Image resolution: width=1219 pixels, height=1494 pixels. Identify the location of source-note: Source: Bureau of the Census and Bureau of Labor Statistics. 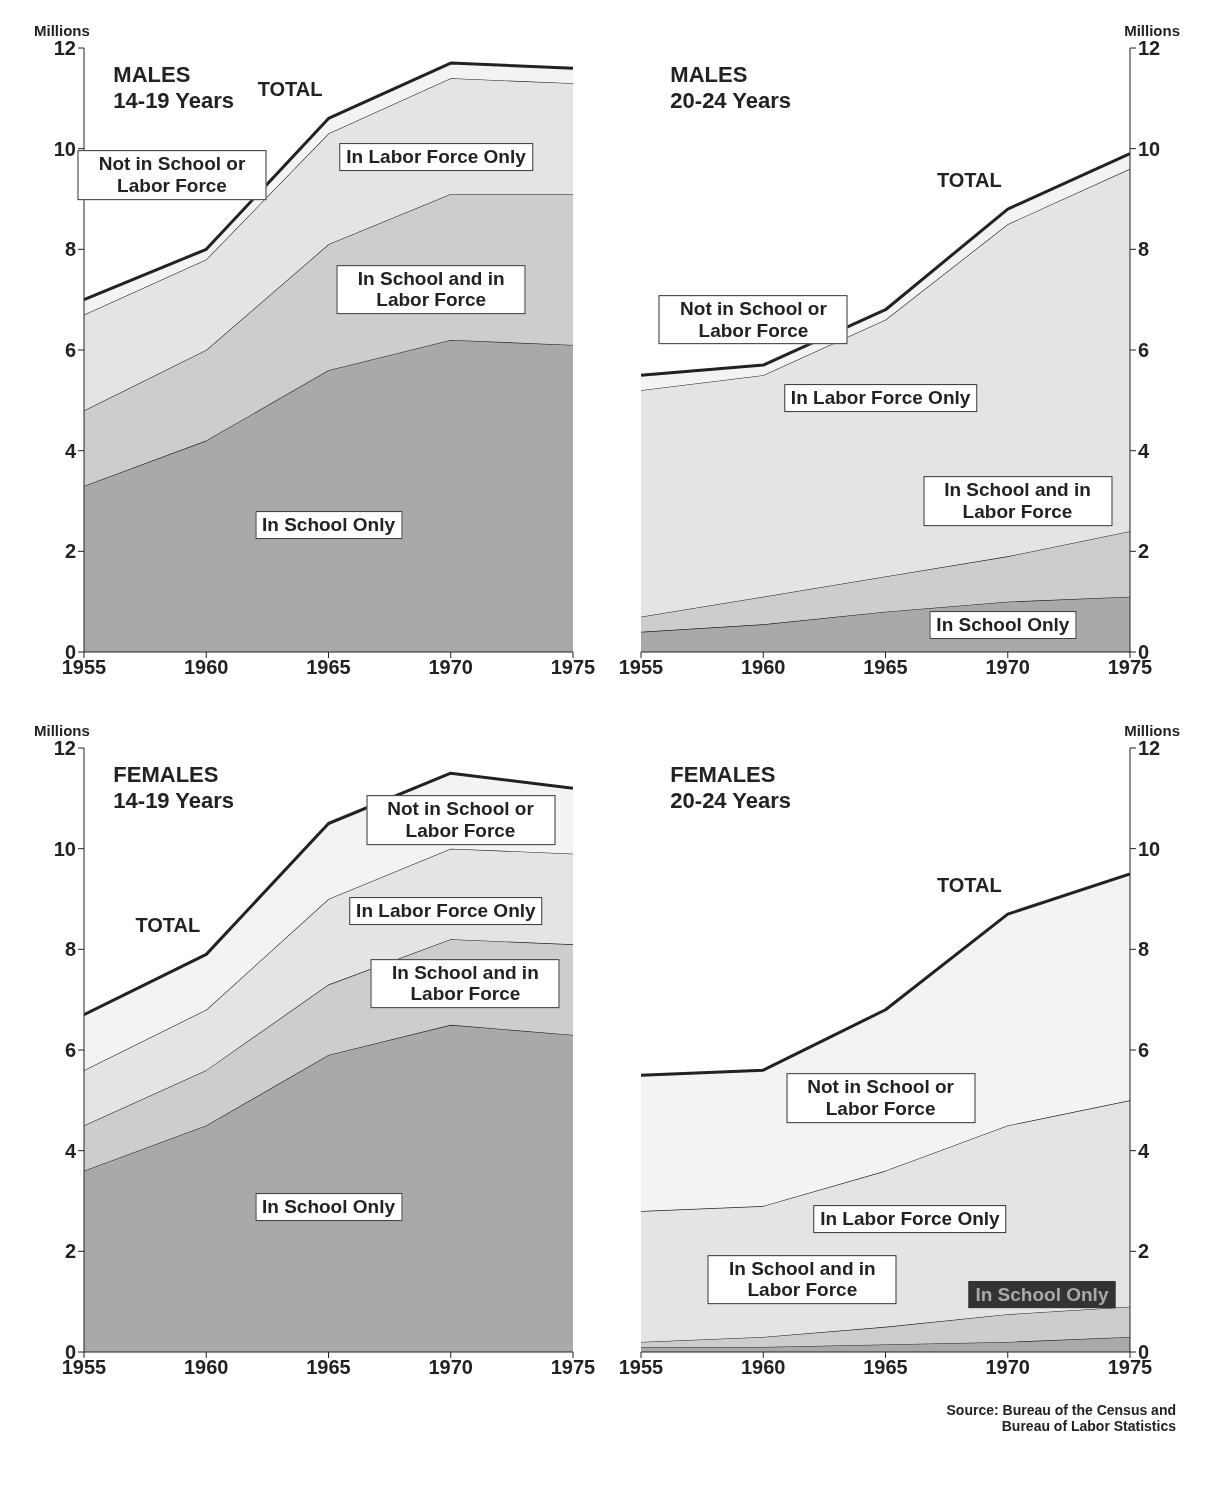
(1061, 1418).